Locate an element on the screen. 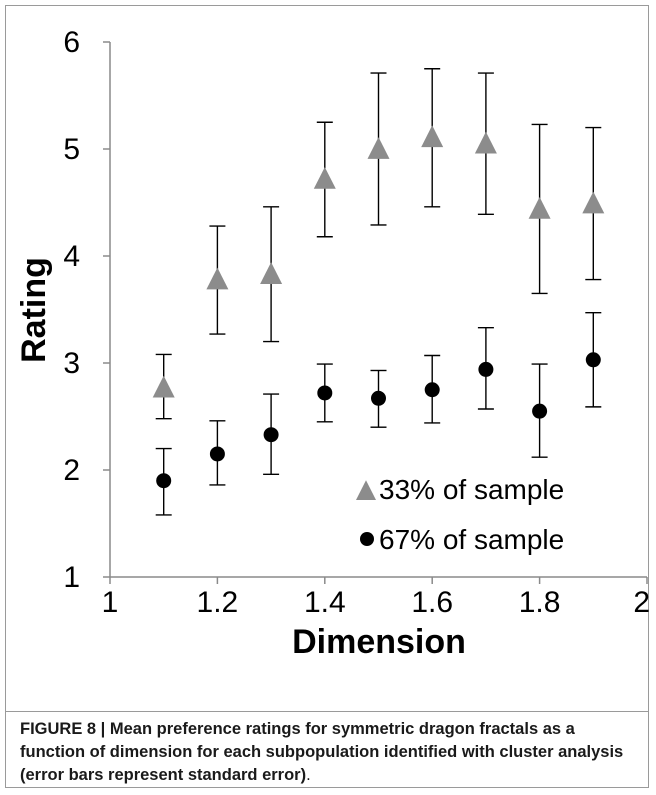  y-tick-label: 2 is located at coordinates (71, 470).